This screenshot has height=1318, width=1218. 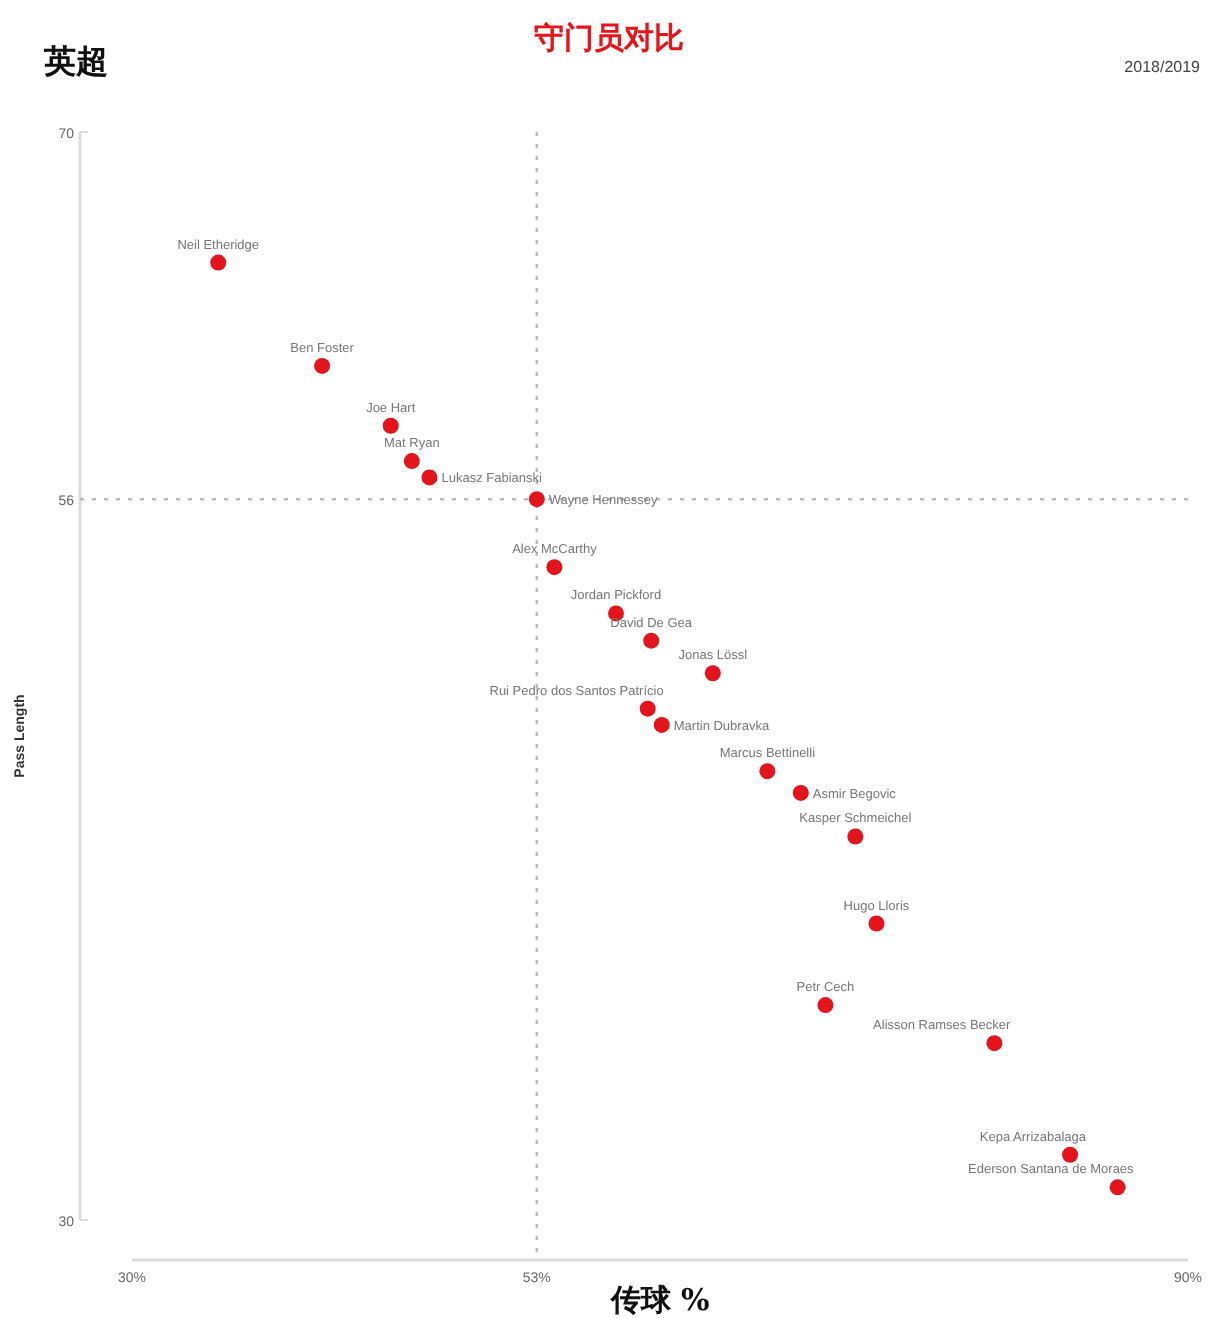 I want to click on chart-title: 守门员对比, so click(x=609, y=38).